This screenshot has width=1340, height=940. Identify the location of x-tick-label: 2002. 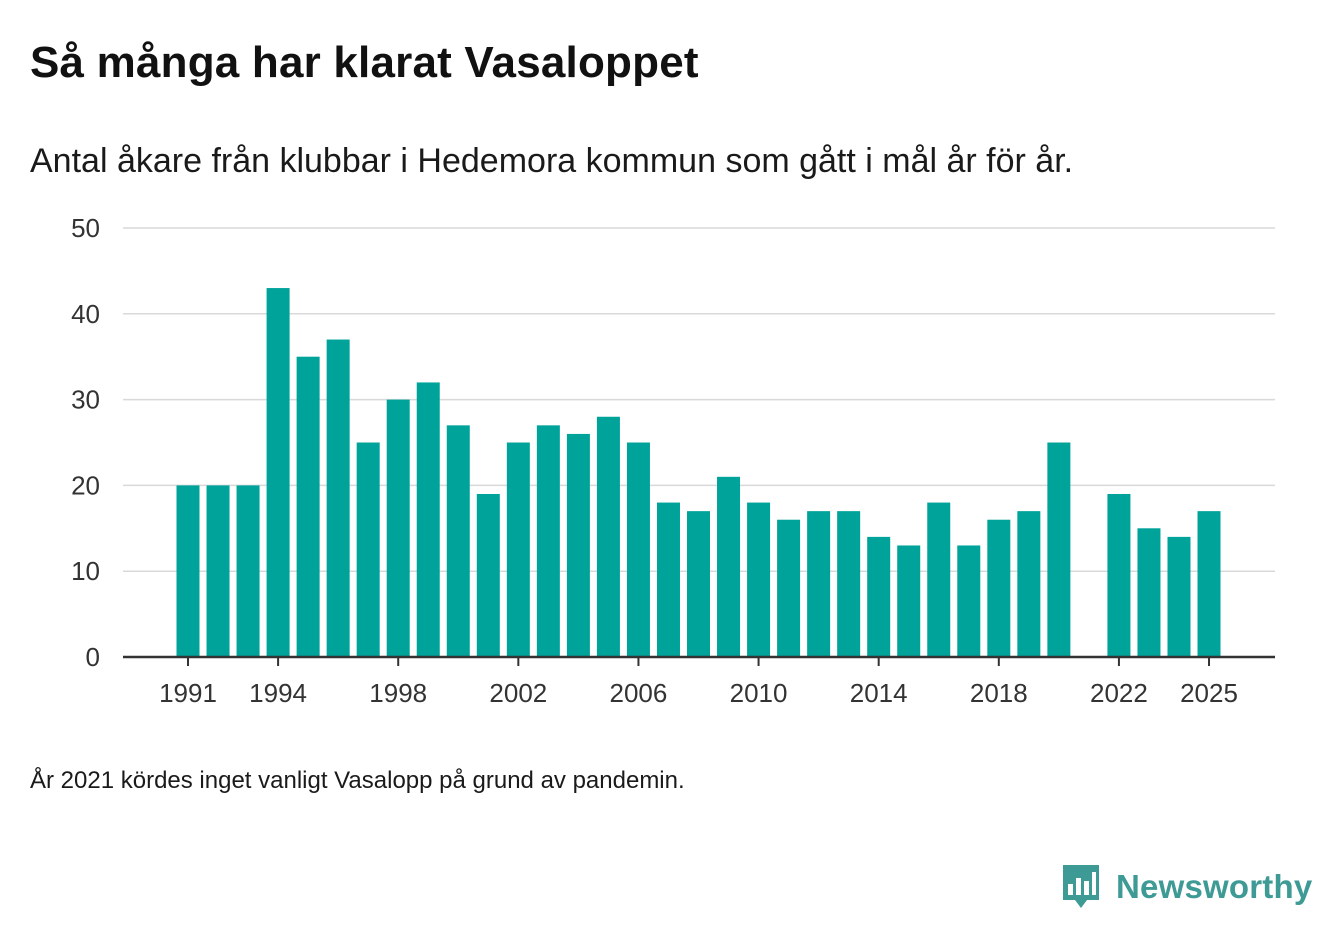
(518, 693).